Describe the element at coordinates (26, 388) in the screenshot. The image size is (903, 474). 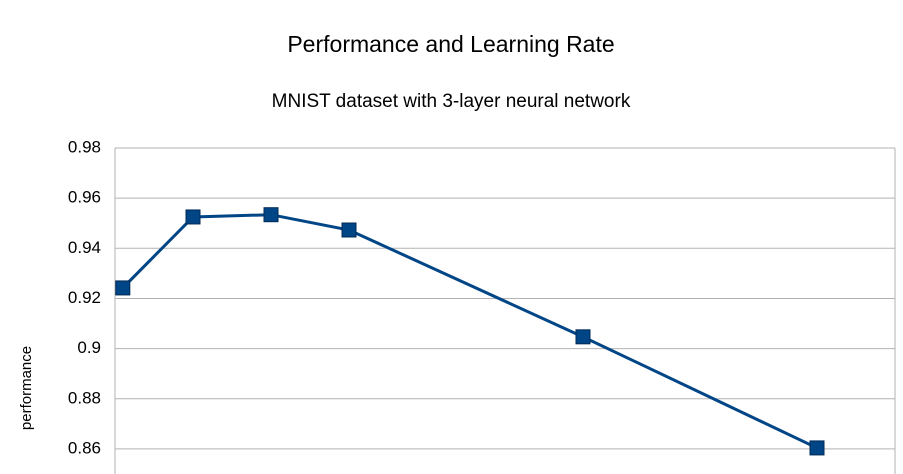
I see `y-axis-label: performance` at that location.